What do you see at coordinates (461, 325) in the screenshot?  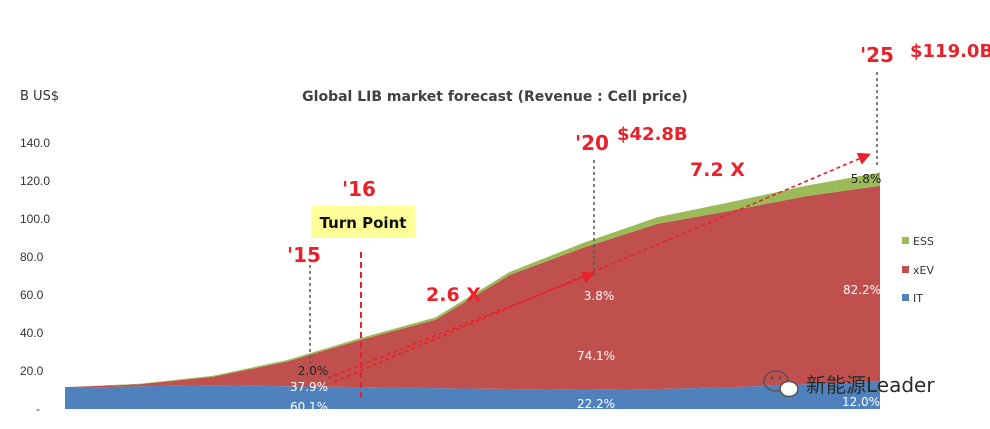 I see `growth-arrow-2015-2020` at bounding box center [461, 325].